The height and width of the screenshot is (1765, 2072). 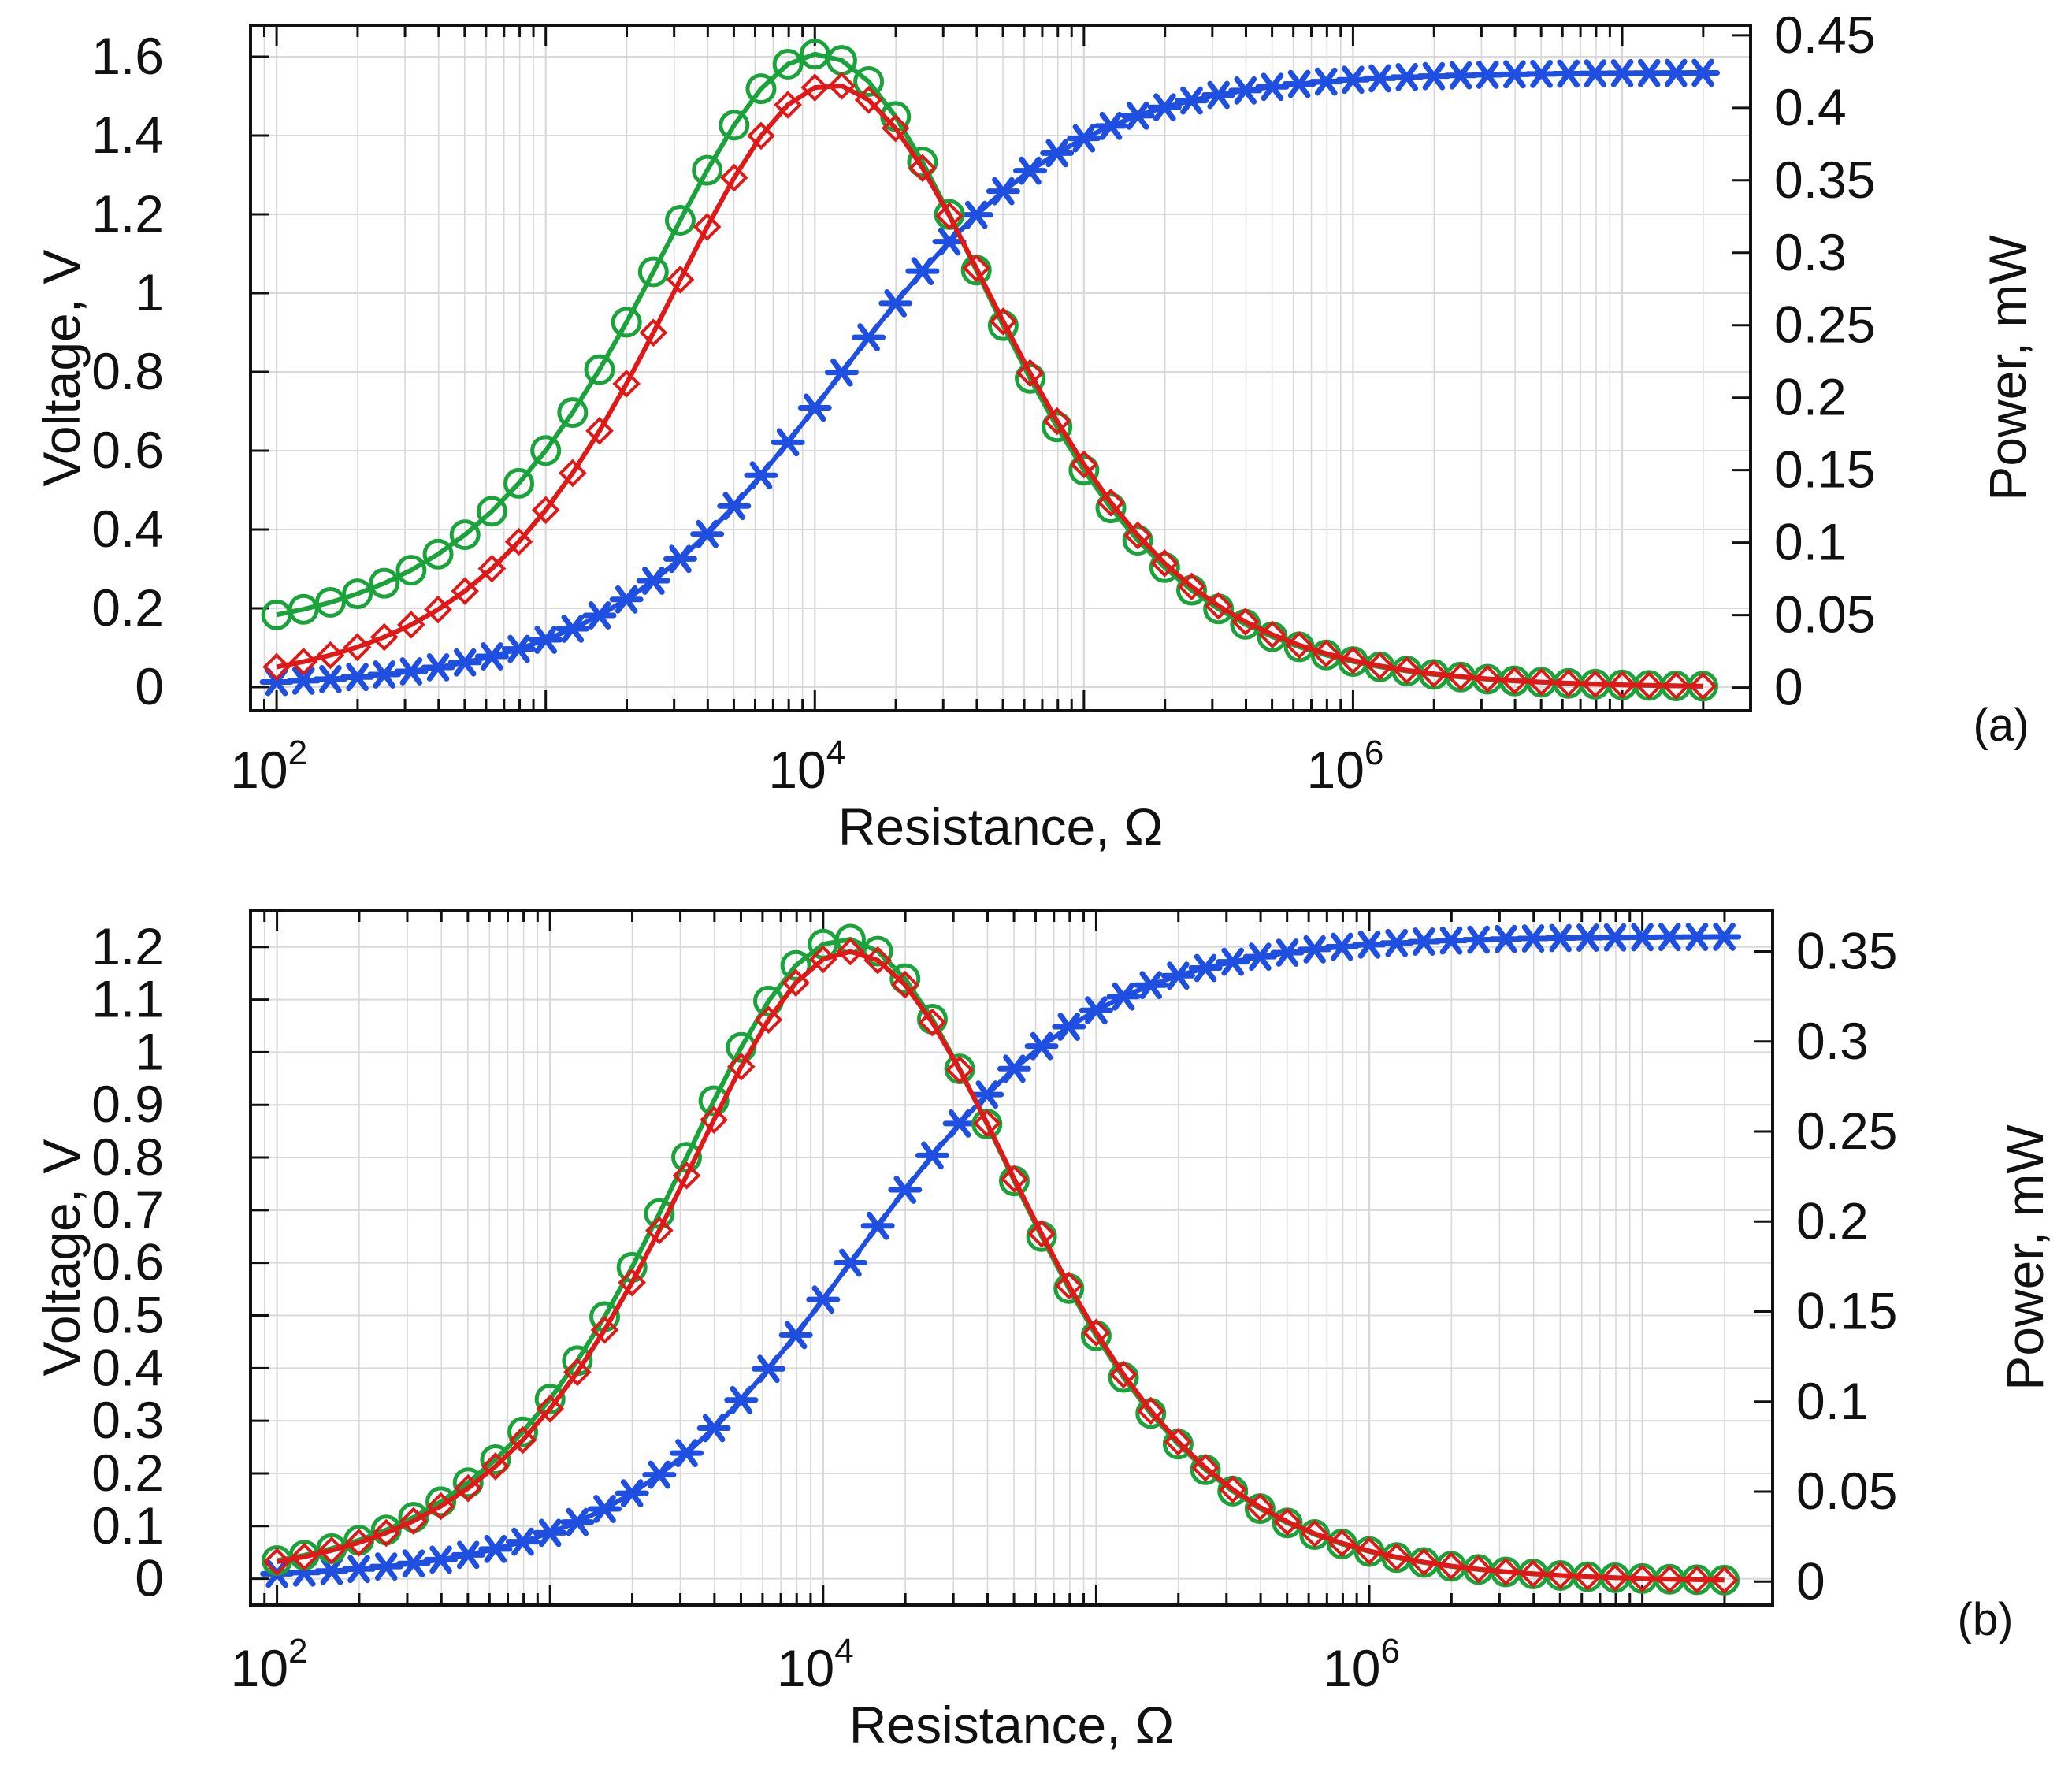 I want to click on x-tick-exponent: 2, so click(x=297, y=753).